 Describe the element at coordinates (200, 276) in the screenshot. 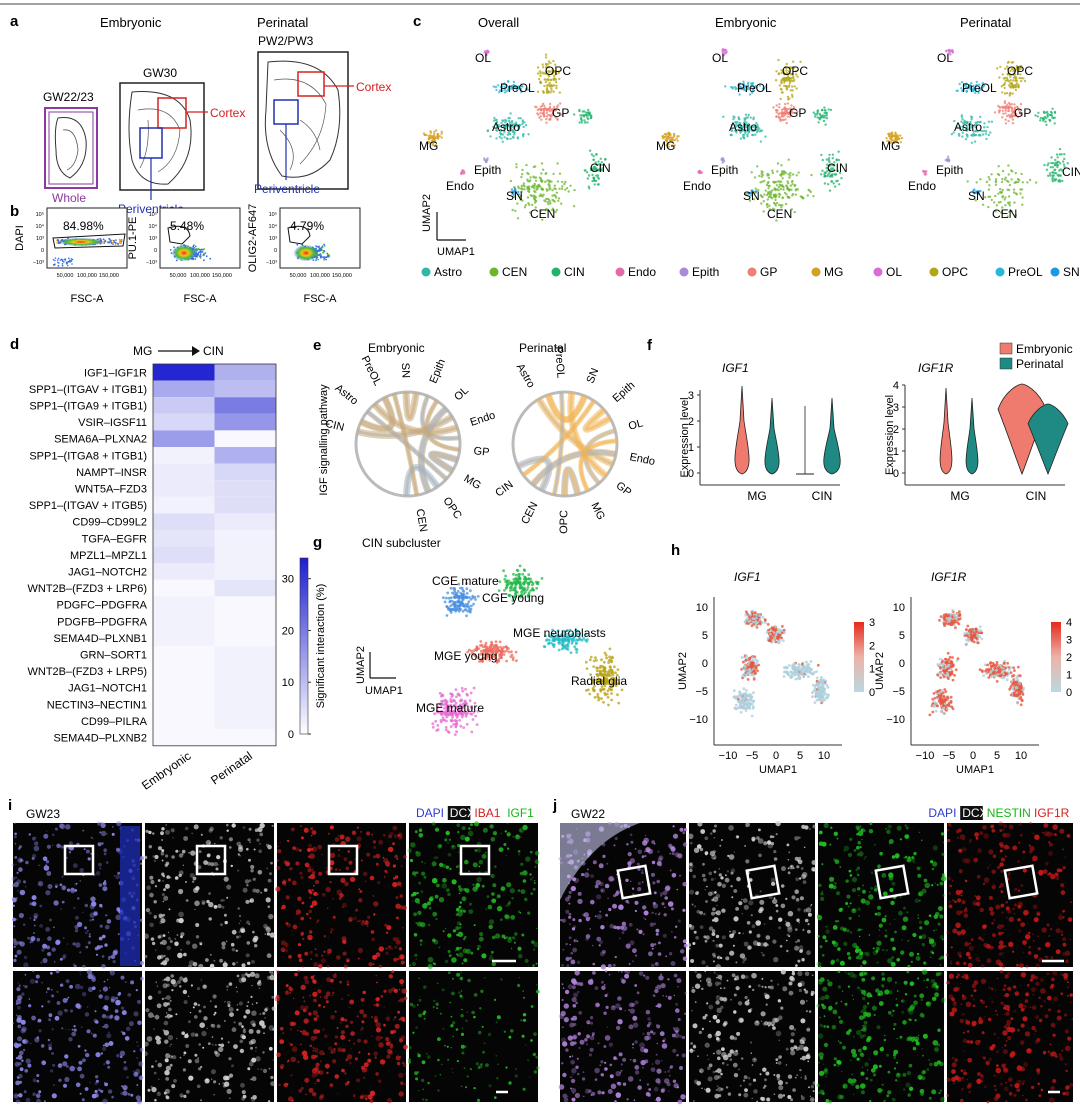

I see `facs-xtick: 100,000` at that location.